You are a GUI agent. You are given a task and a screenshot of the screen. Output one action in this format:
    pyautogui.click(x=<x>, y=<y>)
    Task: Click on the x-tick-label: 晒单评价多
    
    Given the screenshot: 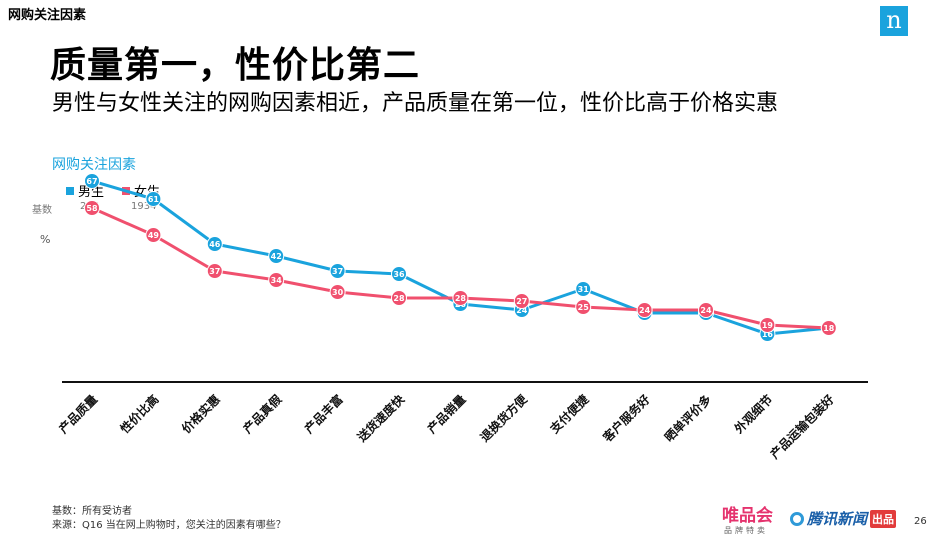 What is the action you would take?
    pyautogui.click(x=687, y=418)
    